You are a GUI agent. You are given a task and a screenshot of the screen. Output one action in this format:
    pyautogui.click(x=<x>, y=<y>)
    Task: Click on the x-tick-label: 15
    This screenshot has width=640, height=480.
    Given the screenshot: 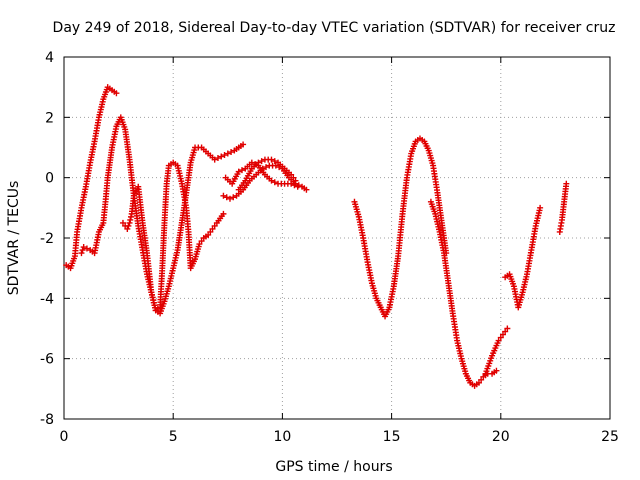 What is the action you would take?
    pyautogui.click(x=392, y=437)
    